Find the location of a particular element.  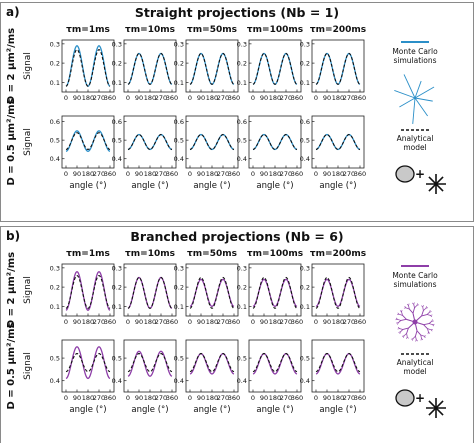

y-axis-label: Signal is located at coordinates (28, 290).